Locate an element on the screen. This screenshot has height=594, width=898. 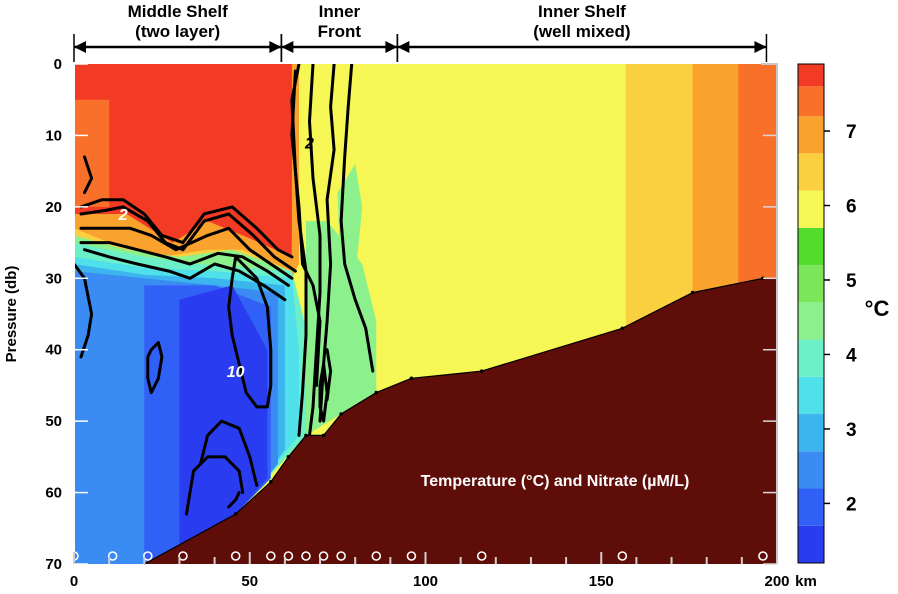
y-tick-label: 10 is located at coordinates (53, 135).